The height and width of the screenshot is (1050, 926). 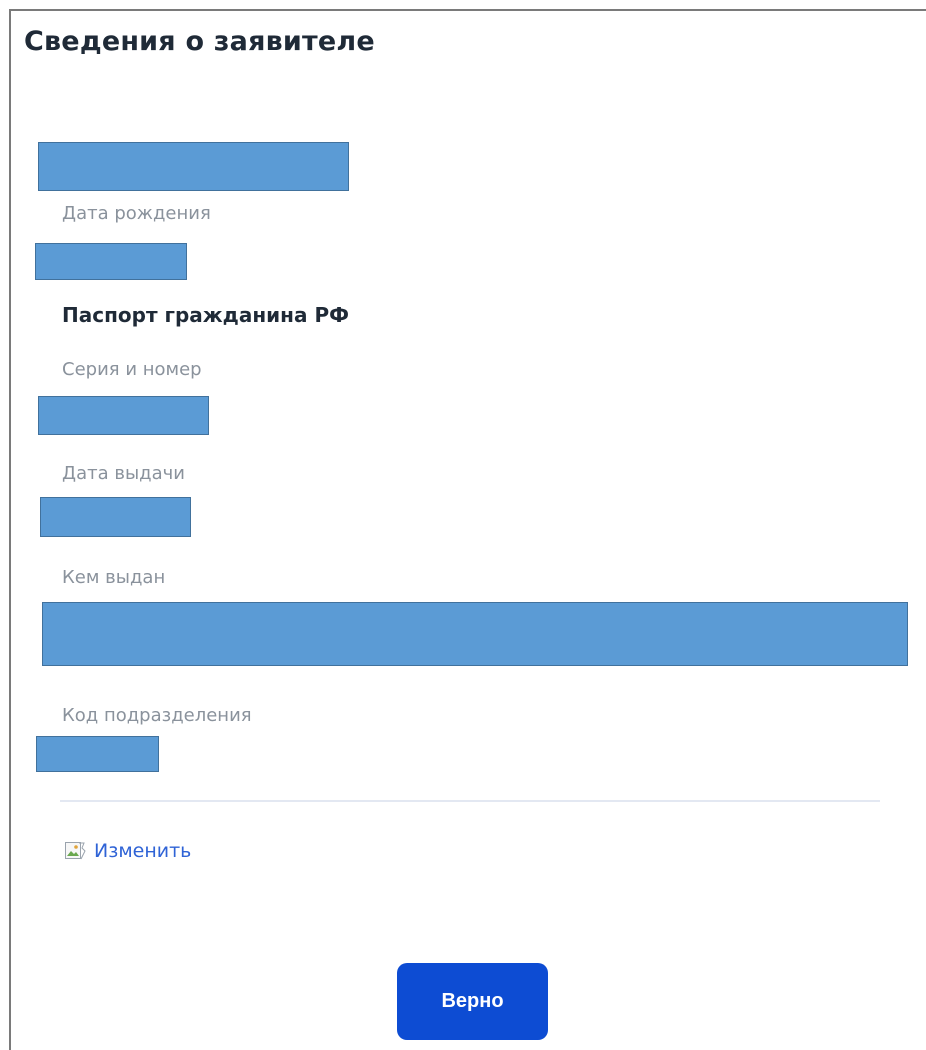 What do you see at coordinates (136, 213) in the screenshot?
I see `birth-date-label: Дата рождения` at bounding box center [136, 213].